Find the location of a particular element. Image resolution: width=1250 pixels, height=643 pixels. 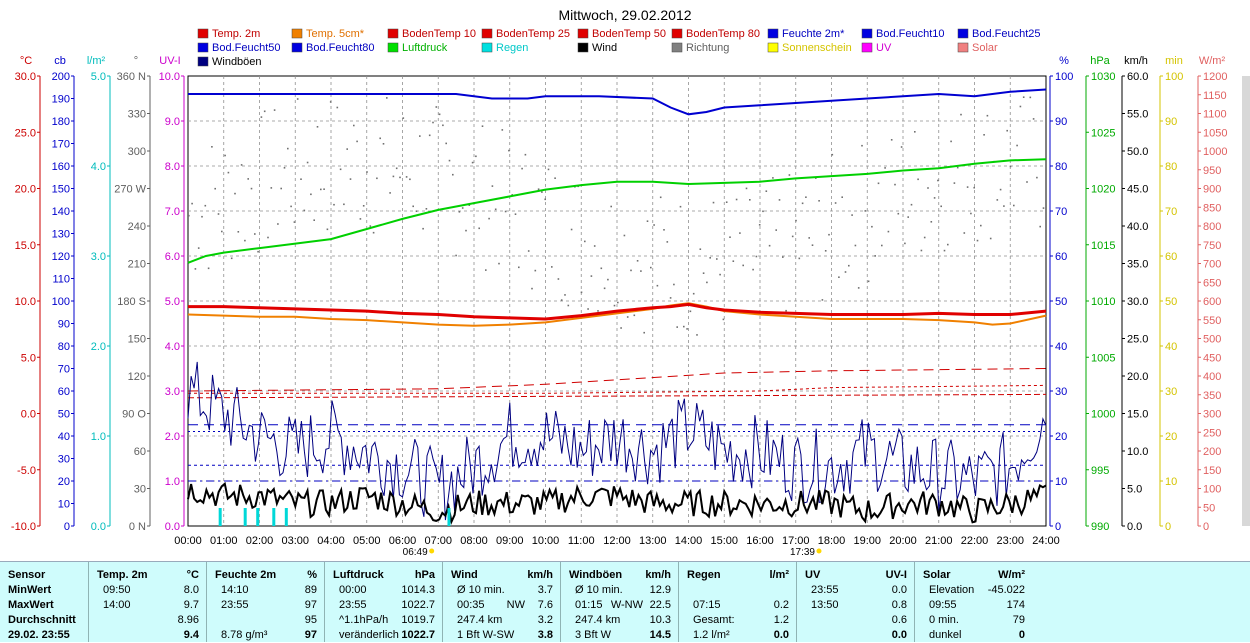

axis-tick-label: 850 is located at coordinates (1212, 208).